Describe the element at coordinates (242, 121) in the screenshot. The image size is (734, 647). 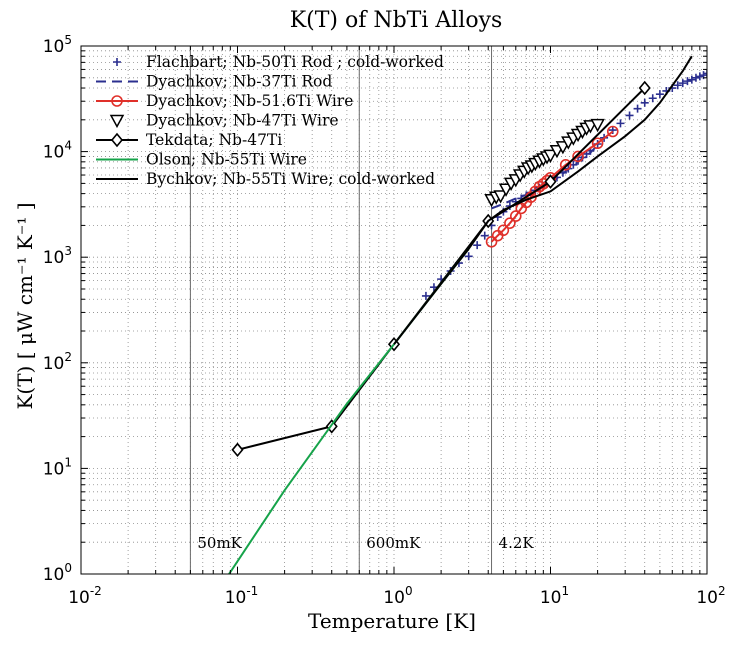
I see `legend-label: Dyachkov; Nb-47Ti Wire` at that location.